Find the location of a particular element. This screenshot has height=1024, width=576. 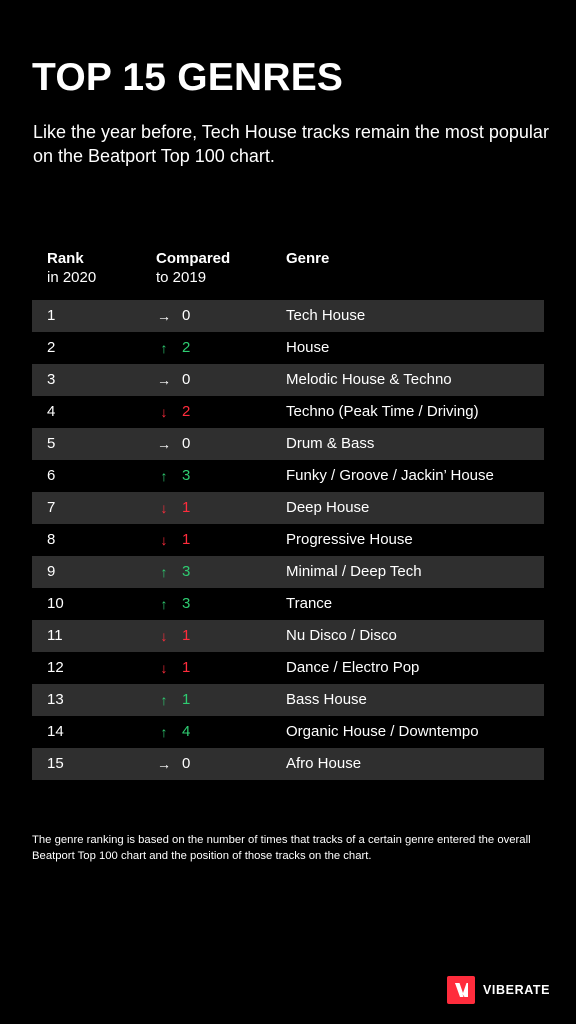

table-row: 15 → 0 Afro House is located at coordinates (288, 764).